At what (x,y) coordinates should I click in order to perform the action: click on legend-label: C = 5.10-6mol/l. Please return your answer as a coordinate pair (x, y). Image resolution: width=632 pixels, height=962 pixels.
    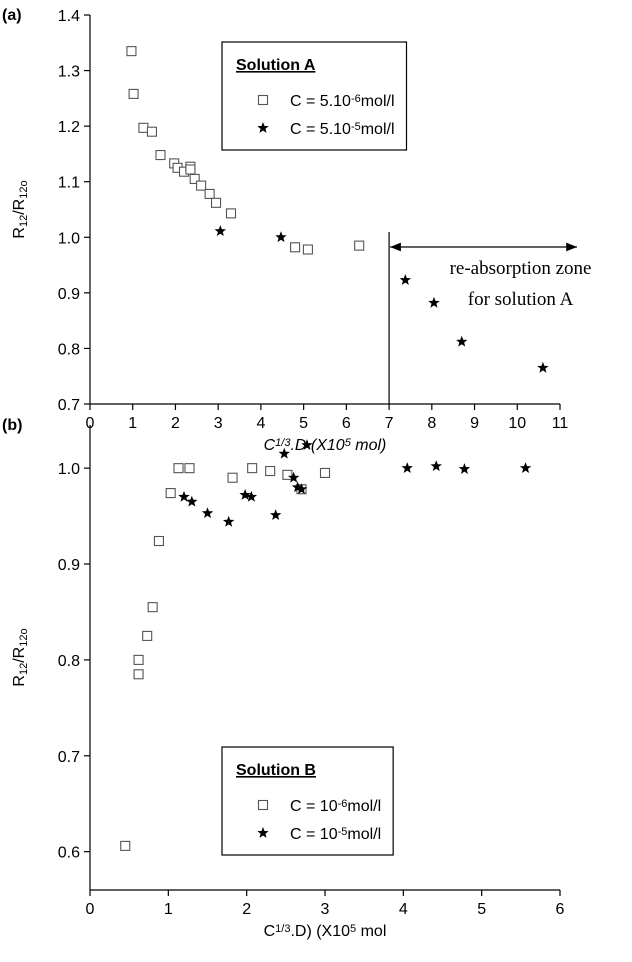
    Looking at the image, I should click on (342, 101).